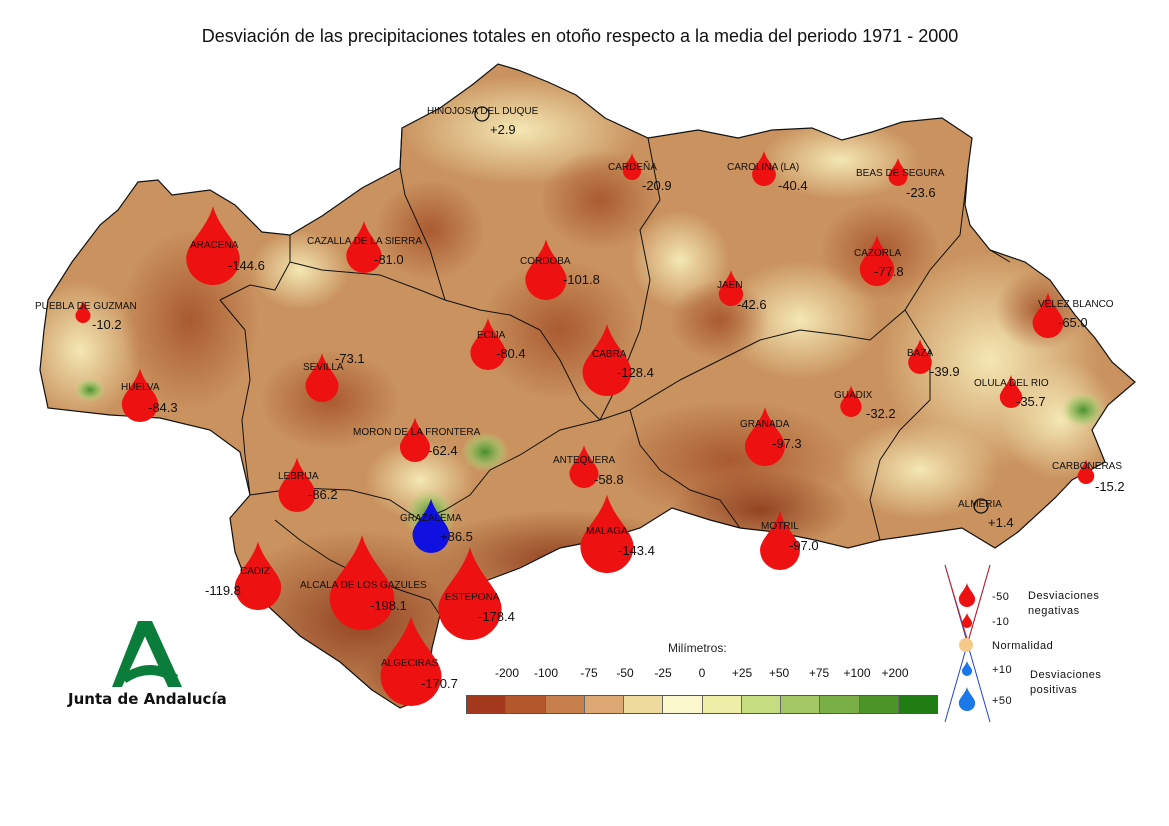  What do you see at coordinates (584, 460) in the screenshot?
I see `station-name: ANTEQUERA` at bounding box center [584, 460].